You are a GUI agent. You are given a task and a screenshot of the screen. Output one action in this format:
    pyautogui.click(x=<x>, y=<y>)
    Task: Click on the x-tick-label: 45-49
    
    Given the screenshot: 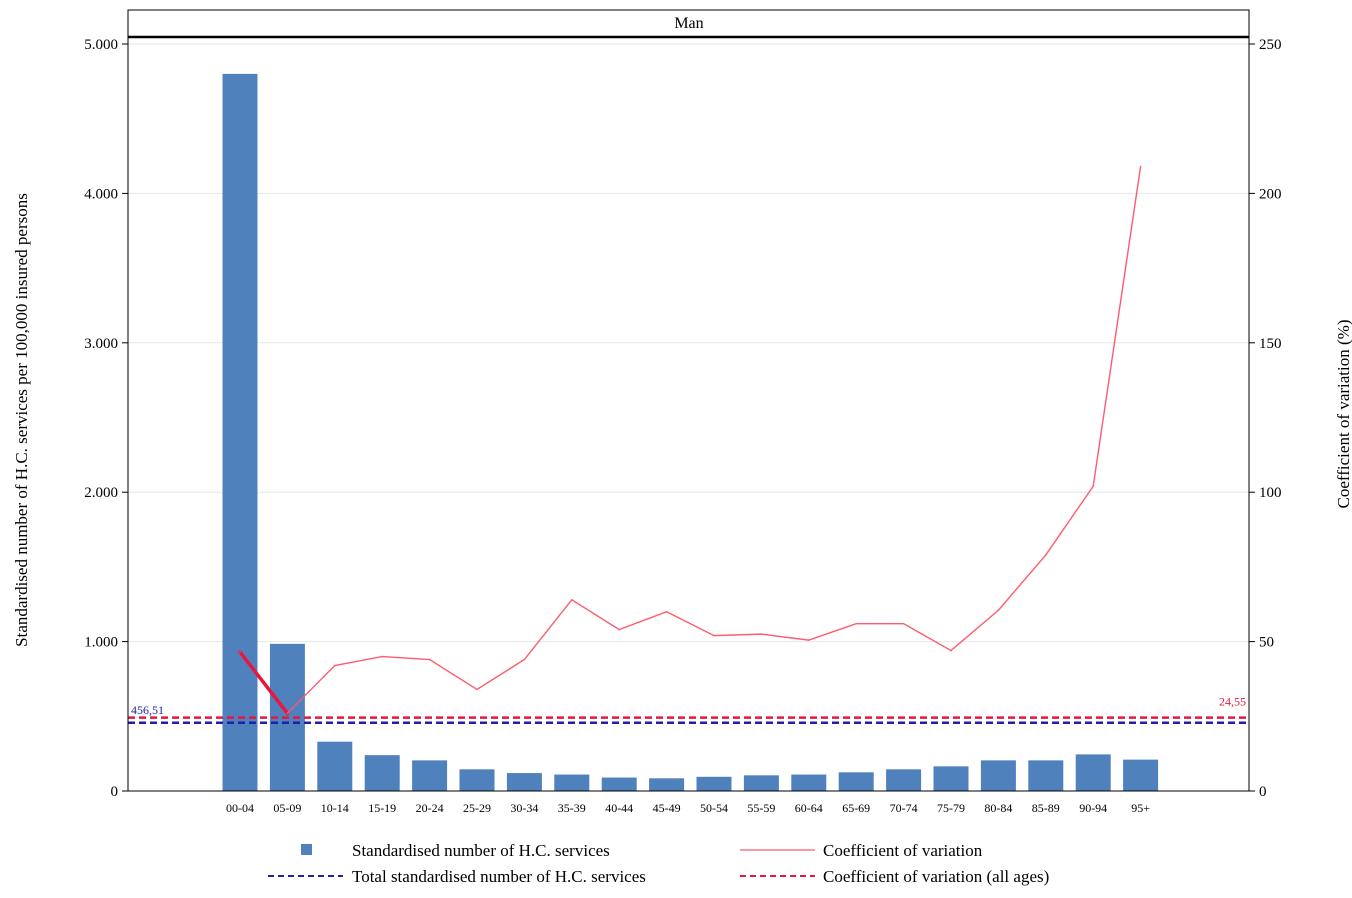 What is the action you would take?
    pyautogui.click(x=667, y=808)
    